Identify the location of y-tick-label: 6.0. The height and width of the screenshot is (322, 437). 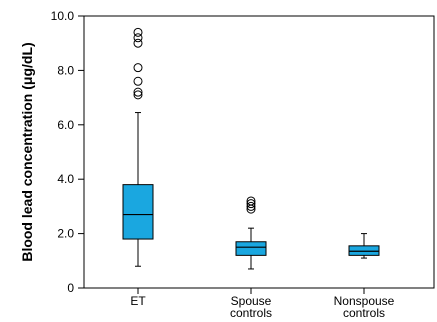
(65, 125).